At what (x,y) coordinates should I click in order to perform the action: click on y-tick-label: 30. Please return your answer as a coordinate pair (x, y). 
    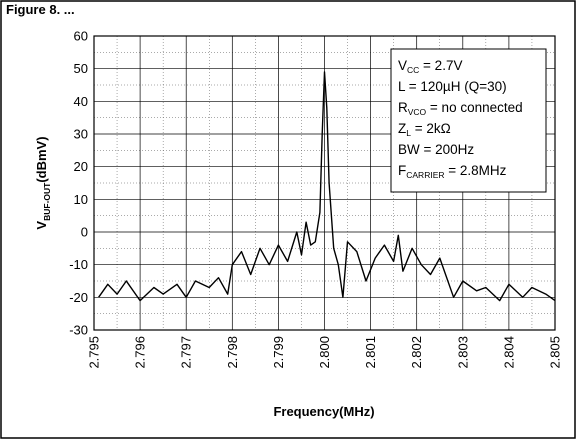
    Looking at the image, I should click on (81, 134).